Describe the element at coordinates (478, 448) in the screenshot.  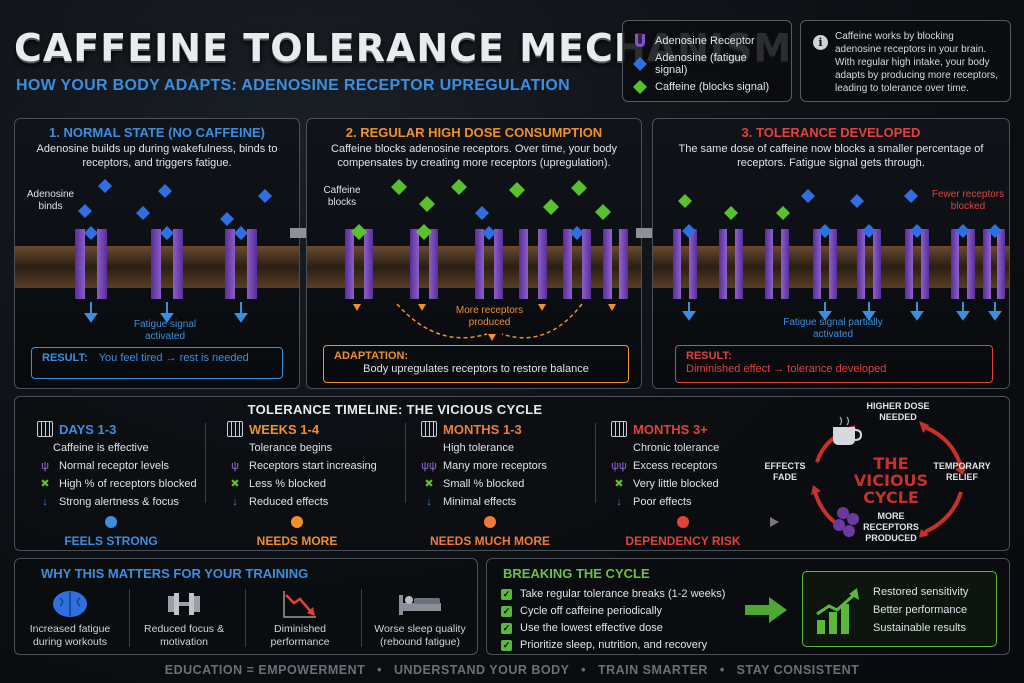
I see `stage-summary: High tolerance` at that location.